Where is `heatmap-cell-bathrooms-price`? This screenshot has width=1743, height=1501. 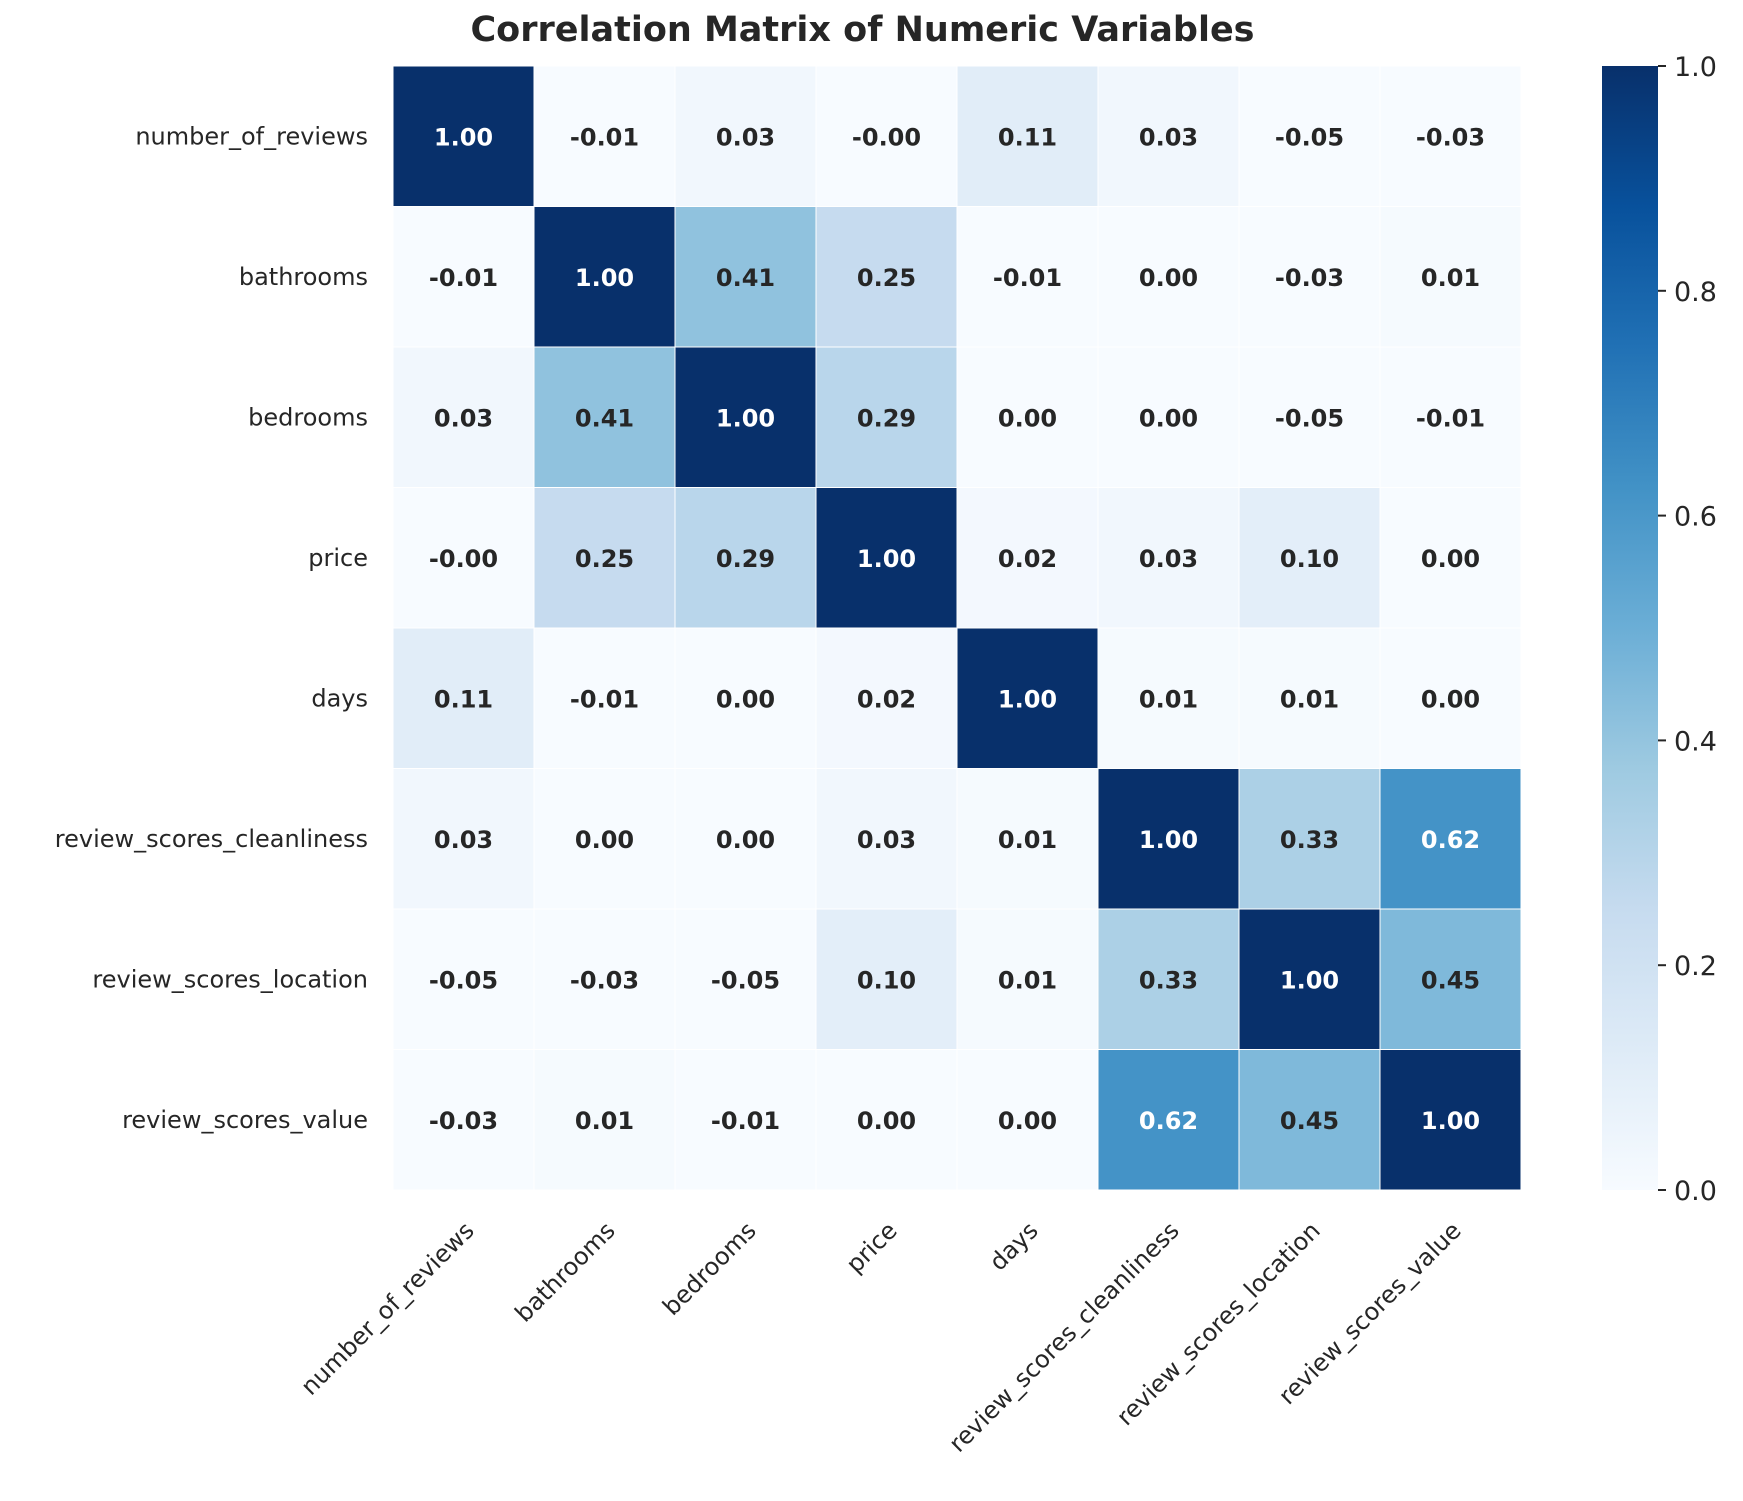 heatmap-cell-bathrooms-price is located at coordinates (886, 277).